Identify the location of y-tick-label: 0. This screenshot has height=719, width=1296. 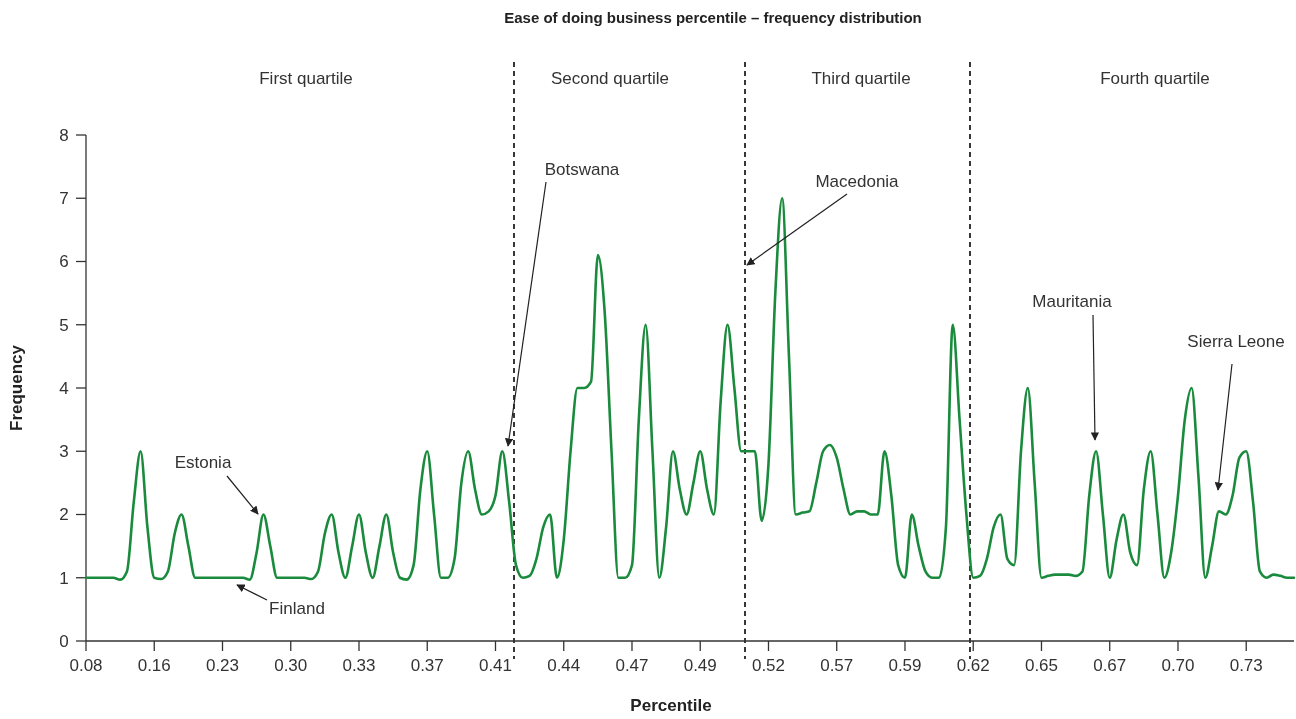
(64, 641).